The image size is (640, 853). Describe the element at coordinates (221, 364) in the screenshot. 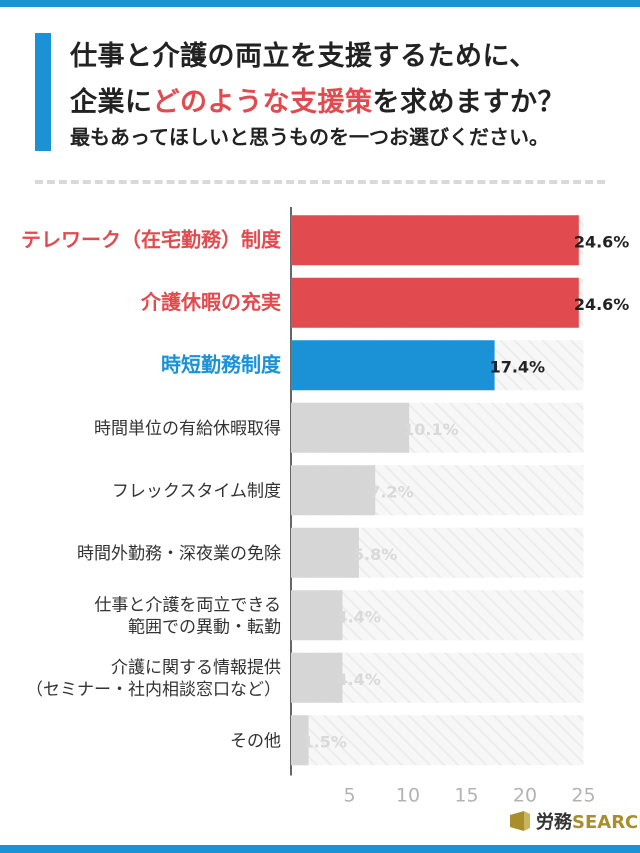

I see `category-label: 時短勤務制度` at that location.